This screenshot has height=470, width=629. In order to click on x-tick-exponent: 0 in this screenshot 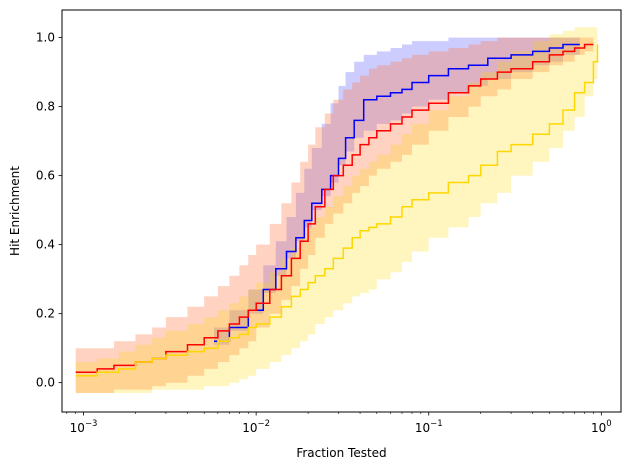, I will do `click(608, 424)`.